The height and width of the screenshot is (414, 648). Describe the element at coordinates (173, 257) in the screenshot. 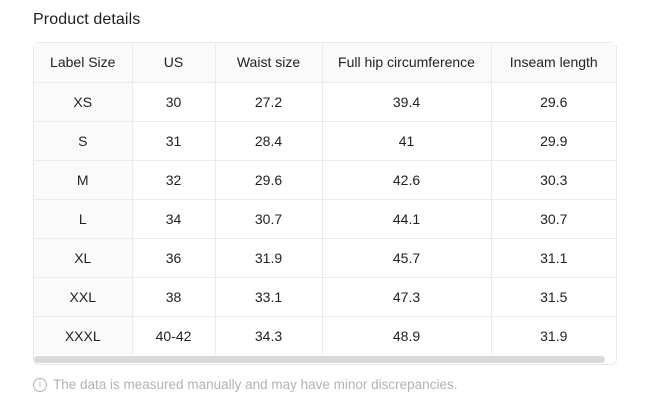

I see `cell-us: 36` at that location.